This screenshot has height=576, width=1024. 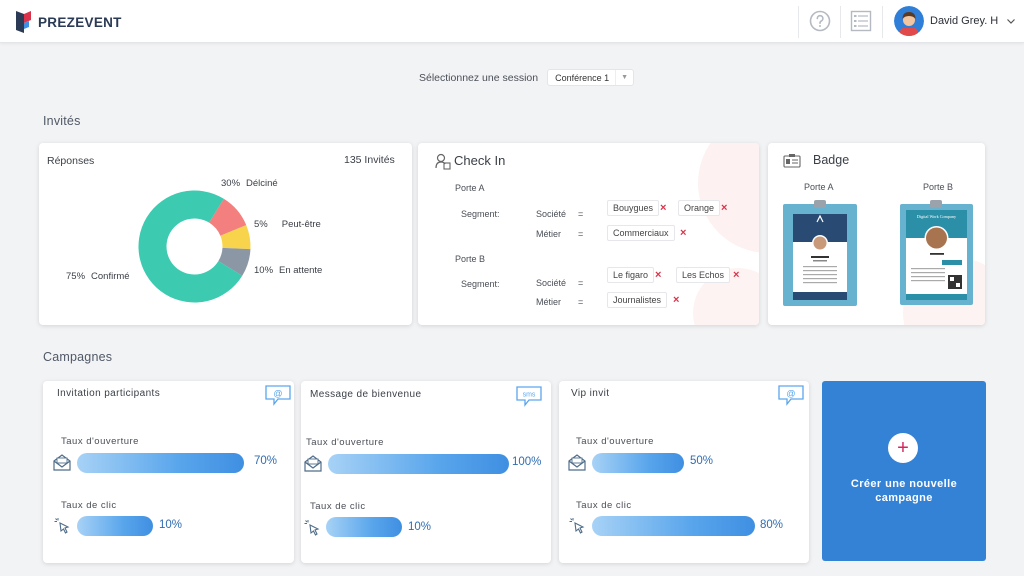 I want to click on open-rate-value: 50%, so click(x=702, y=461).